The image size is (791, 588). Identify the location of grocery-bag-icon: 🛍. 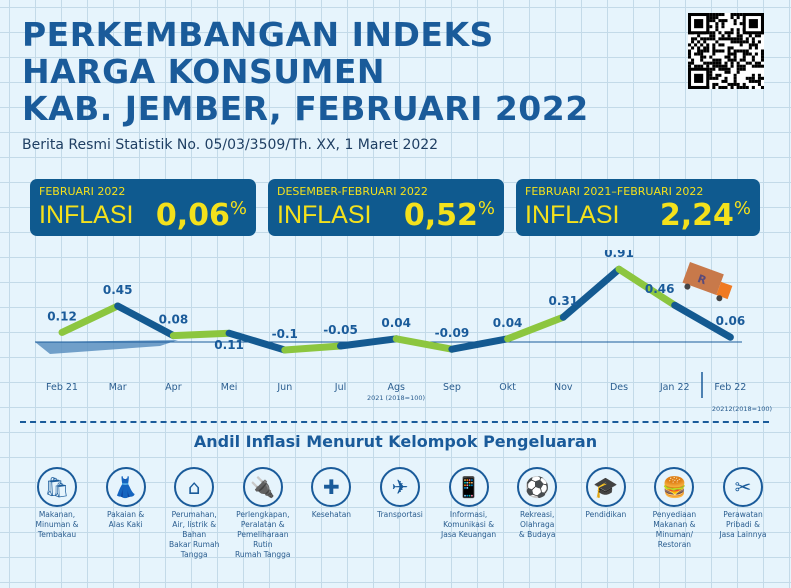
(57, 487).